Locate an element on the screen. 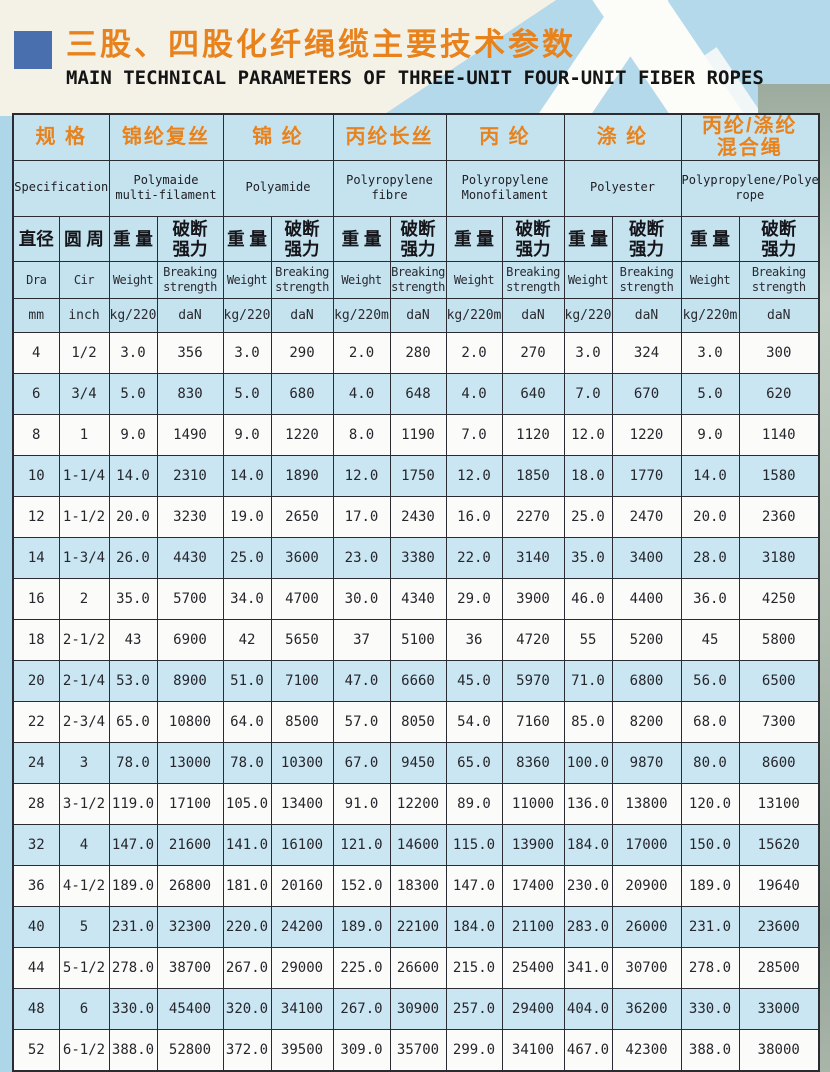 The width and height of the screenshot is (830, 1072). table-cell: 64.0 is located at coordinates (247, 721).